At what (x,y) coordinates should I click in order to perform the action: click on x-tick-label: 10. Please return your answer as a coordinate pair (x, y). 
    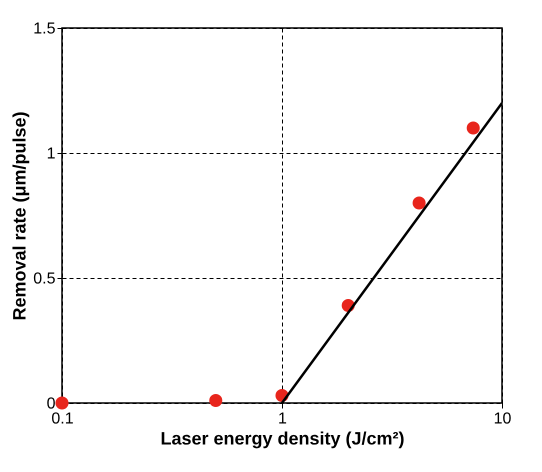
    Looking at the image, I should click on (503, 419).